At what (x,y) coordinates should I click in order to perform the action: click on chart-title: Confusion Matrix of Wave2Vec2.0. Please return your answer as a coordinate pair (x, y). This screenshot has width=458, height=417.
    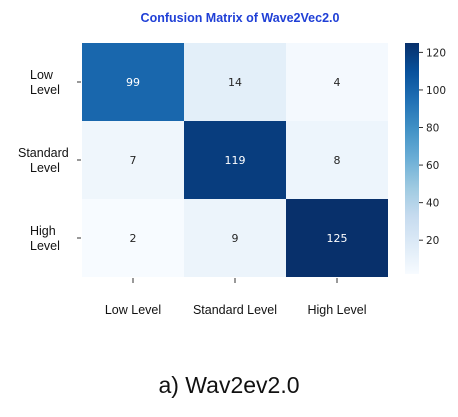
    Looking at the image, I should click on (240, 18).